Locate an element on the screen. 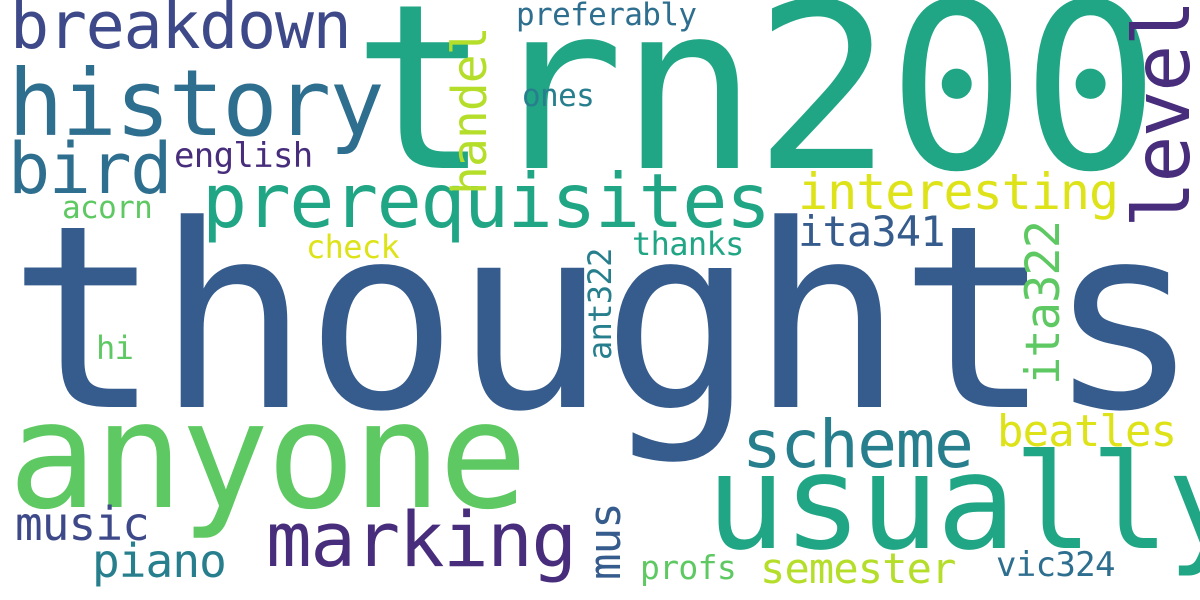  word-preferably: preferably is located at coordinates (606, 16).